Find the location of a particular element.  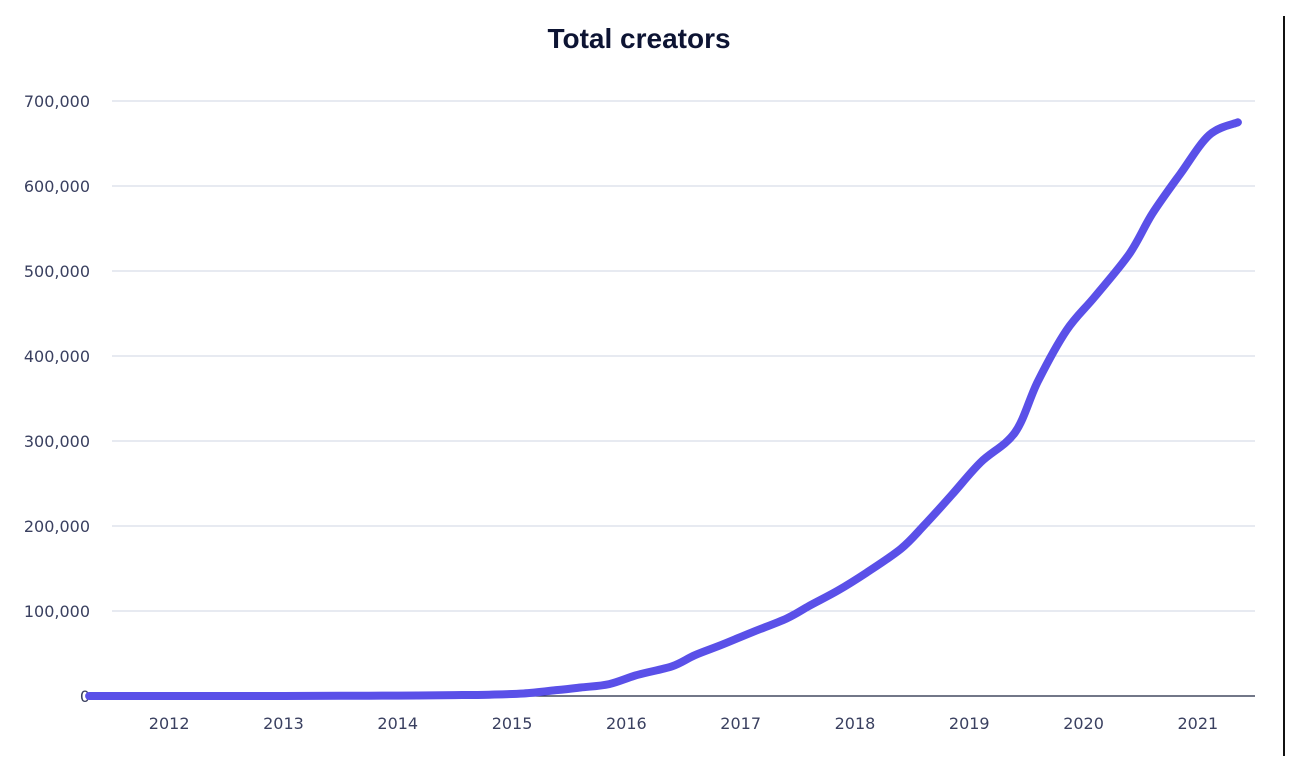

chart-title: Total creators is located at coordinates (638, 38).